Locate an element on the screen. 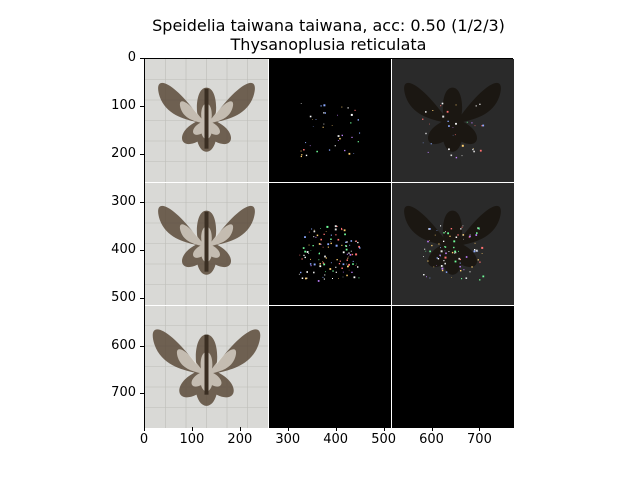 The image size is (640, 480). y-axis-tick-label: 0 is located at coordinates (131, 57).